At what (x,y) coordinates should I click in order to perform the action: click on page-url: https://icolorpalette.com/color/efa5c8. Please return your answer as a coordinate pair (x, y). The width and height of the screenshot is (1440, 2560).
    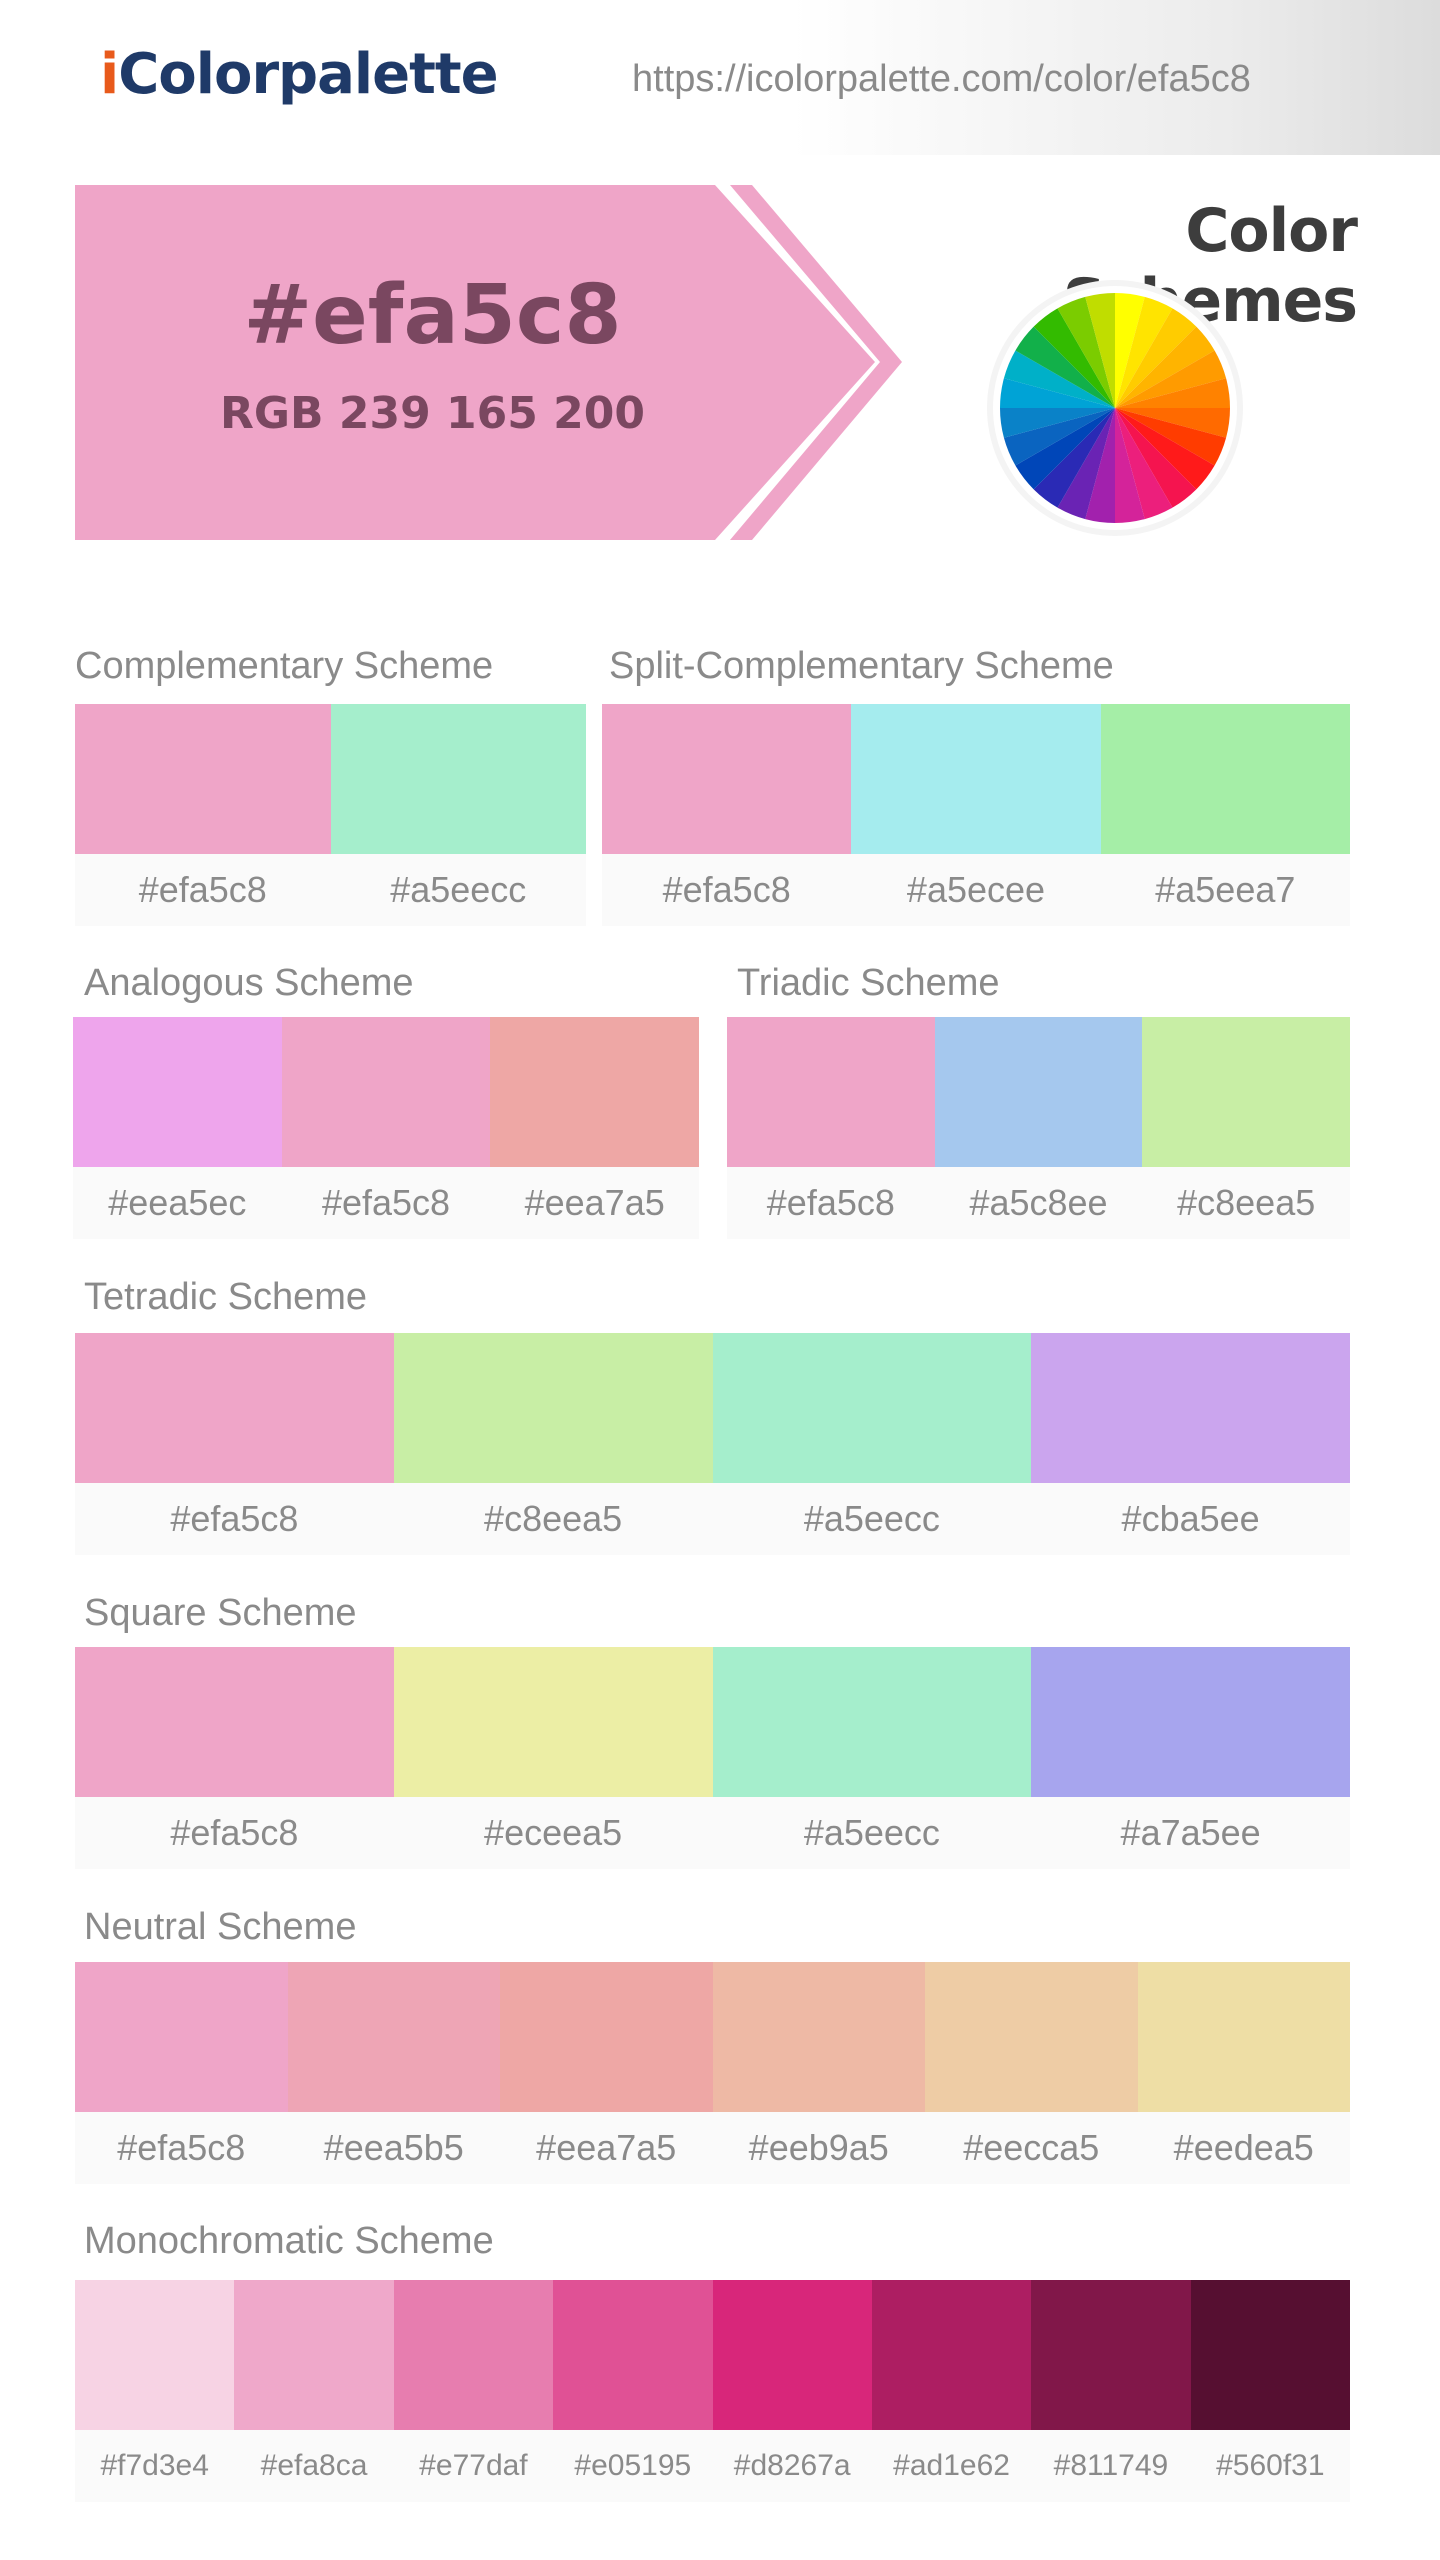
    Looking at the image, I should click on (941, 79).